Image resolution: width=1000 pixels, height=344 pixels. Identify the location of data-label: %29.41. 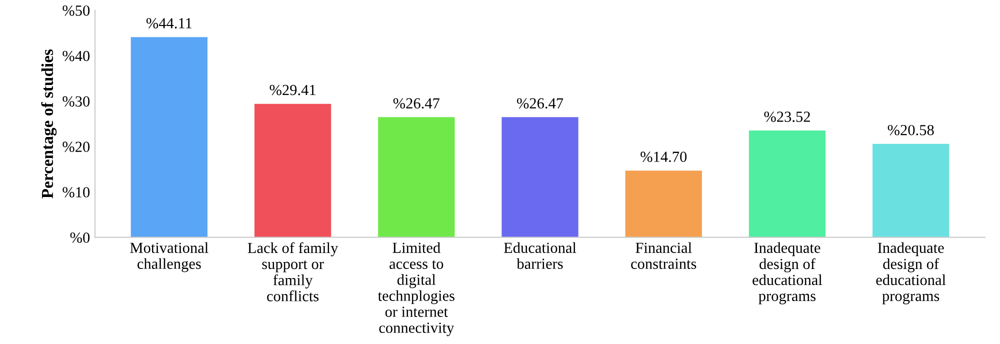
(293, 90).